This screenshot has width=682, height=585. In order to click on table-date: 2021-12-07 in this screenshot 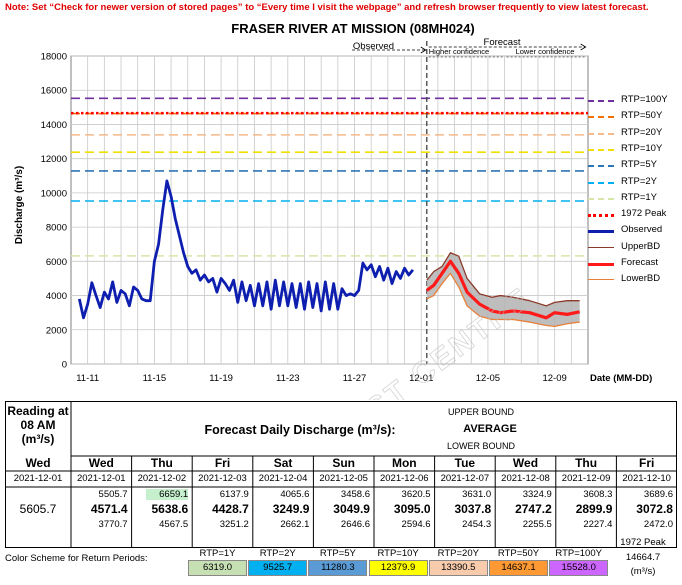, I will do `click(465, 478)`.